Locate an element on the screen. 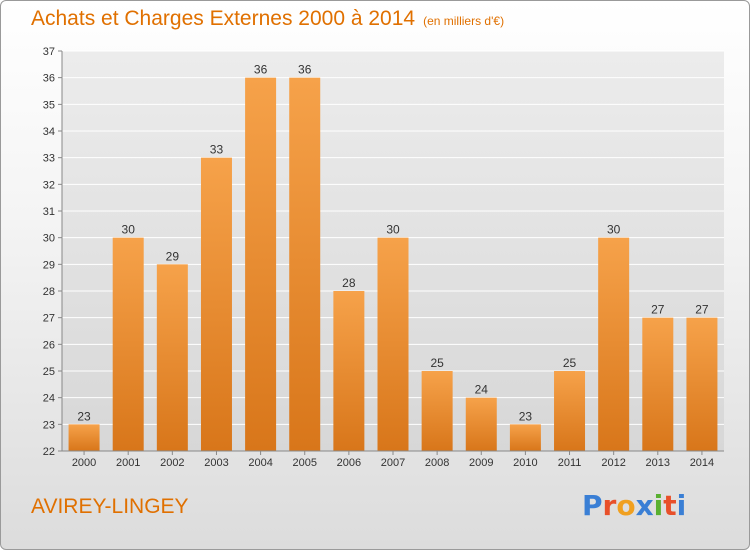  chart-unit: (en milliers d'€) is located at coordinates (464, 21).